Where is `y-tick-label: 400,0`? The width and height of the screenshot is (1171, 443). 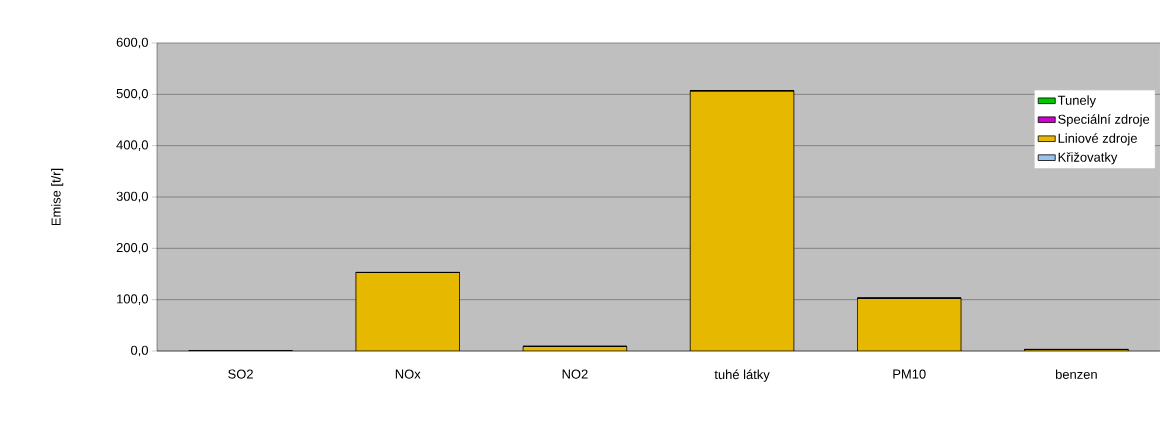 y-tick-label: 400,0 is located at coordinates (132, 146).